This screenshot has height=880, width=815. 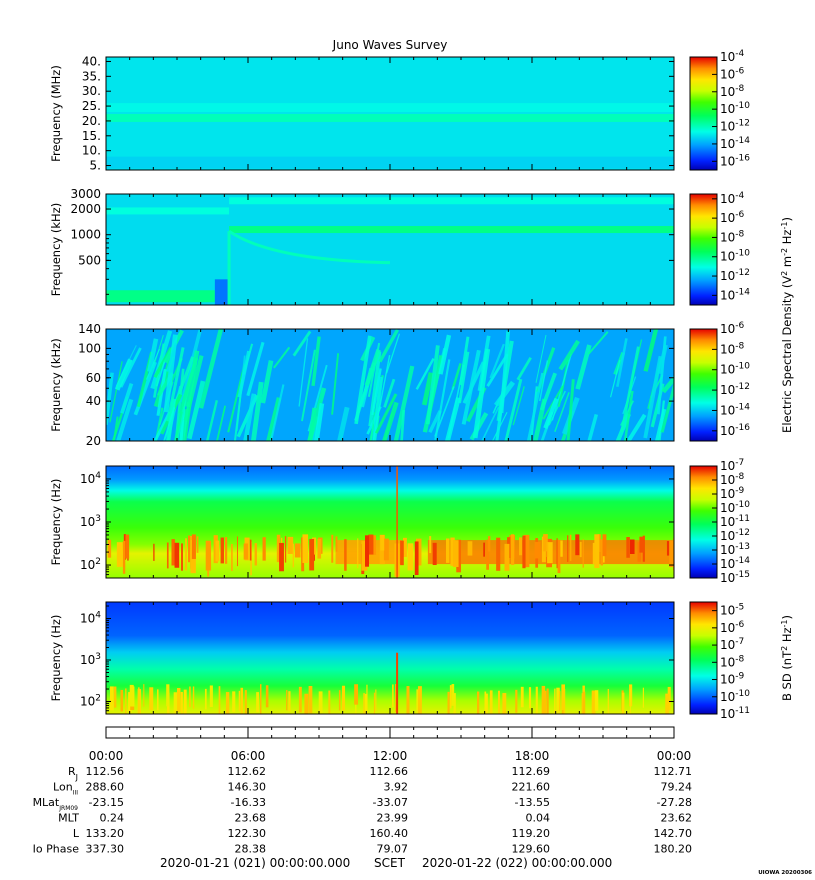 What do you see at coordinates (787, 325) in the screenshot?
I see `electric-colorbar-title: Electric Spectral Density (V2 m-2 Hz-1)` at bounding box center [787, 325].